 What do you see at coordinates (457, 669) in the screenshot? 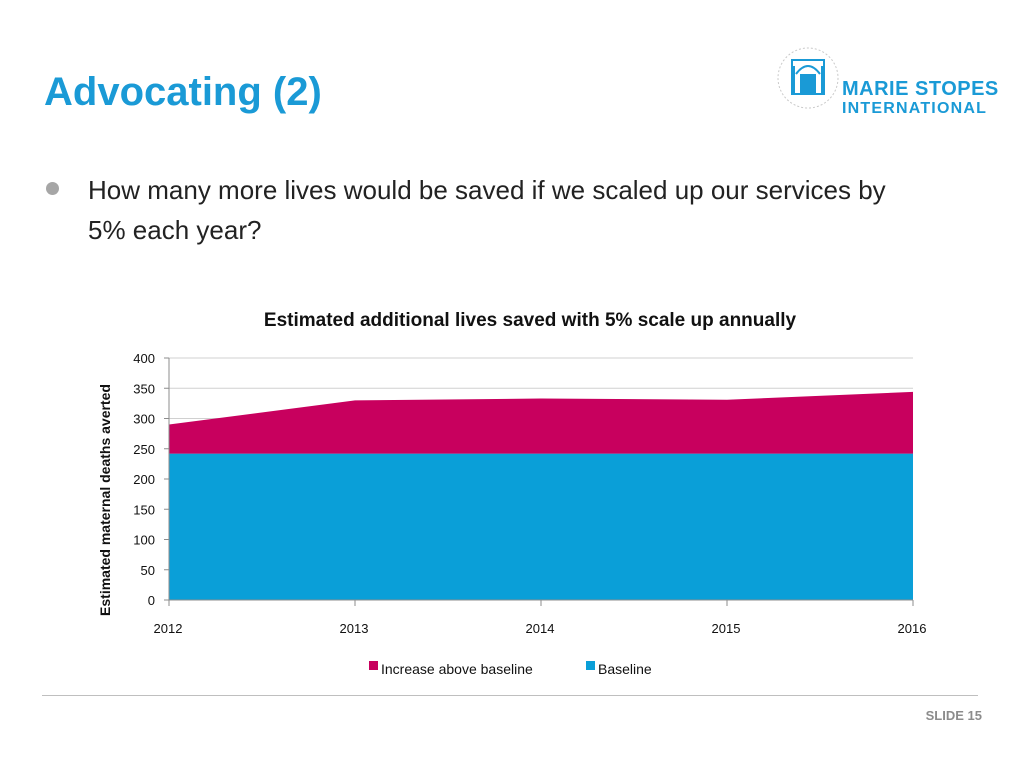
I see `legend-label: Increase above baseline` at bounding box center [457, 669].